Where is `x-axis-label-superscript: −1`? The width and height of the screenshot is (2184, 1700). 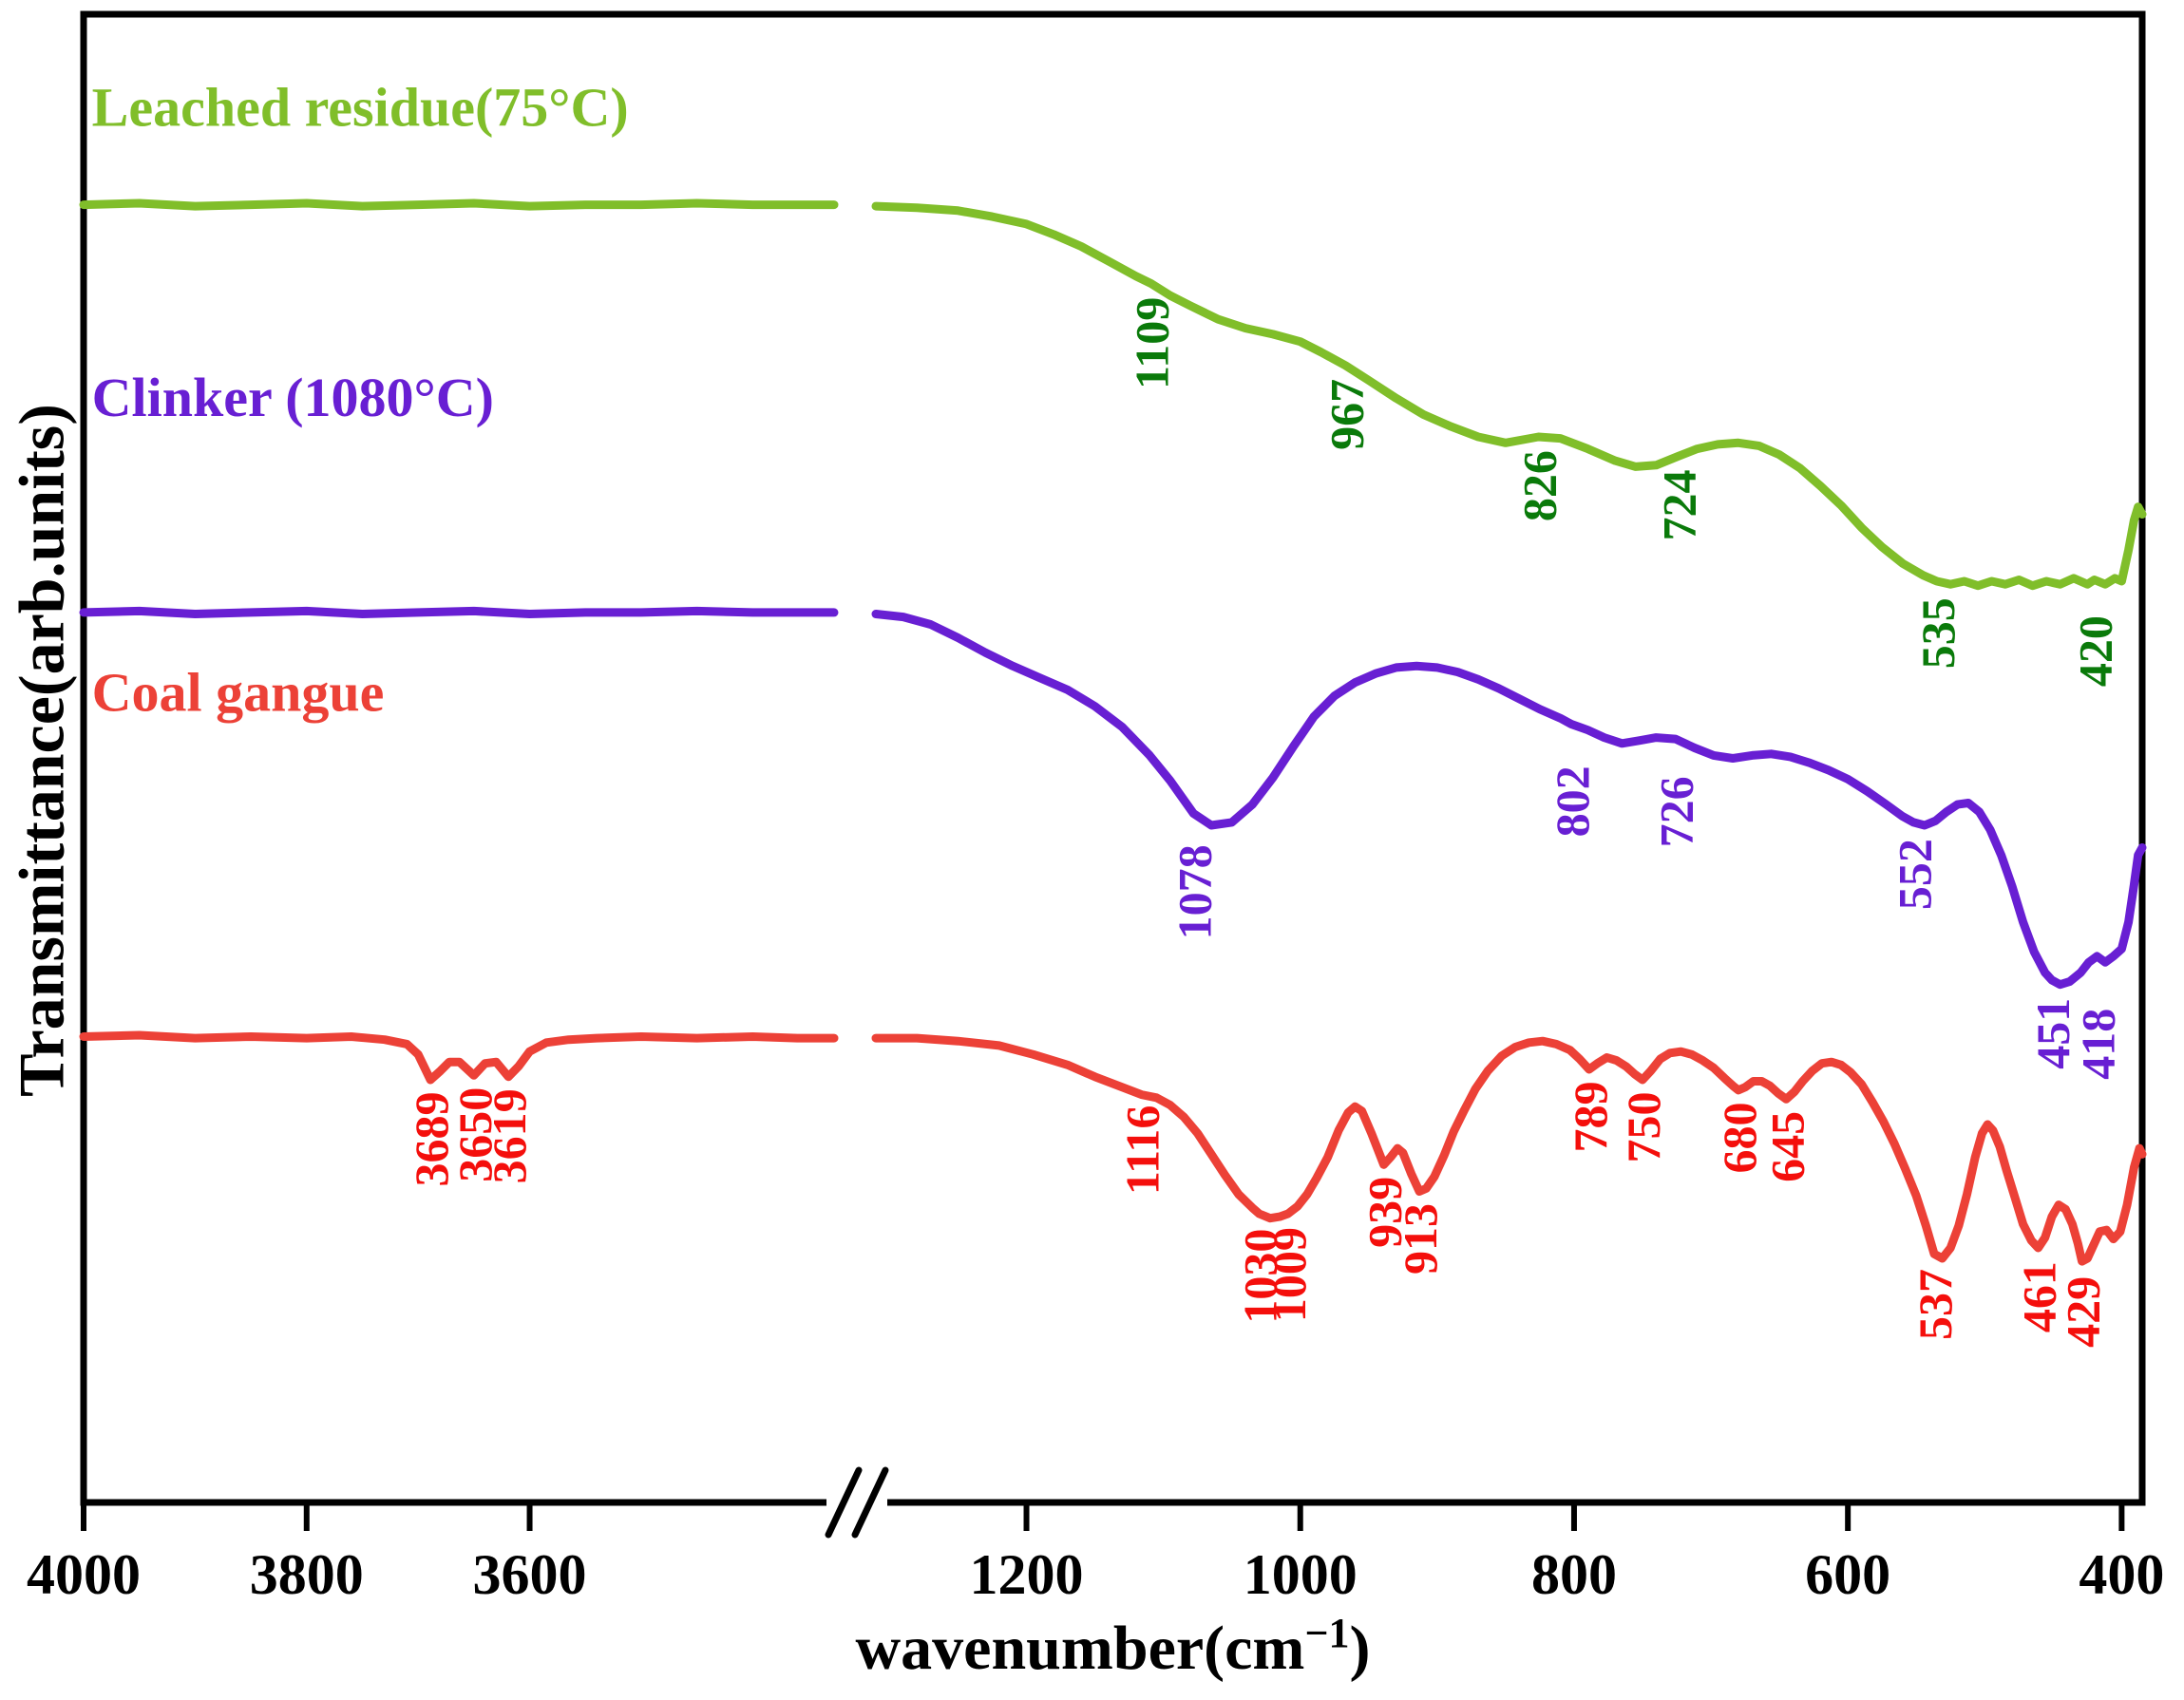 x-axis-label-superscript: −1 is located at coordinates (1327, 1633).